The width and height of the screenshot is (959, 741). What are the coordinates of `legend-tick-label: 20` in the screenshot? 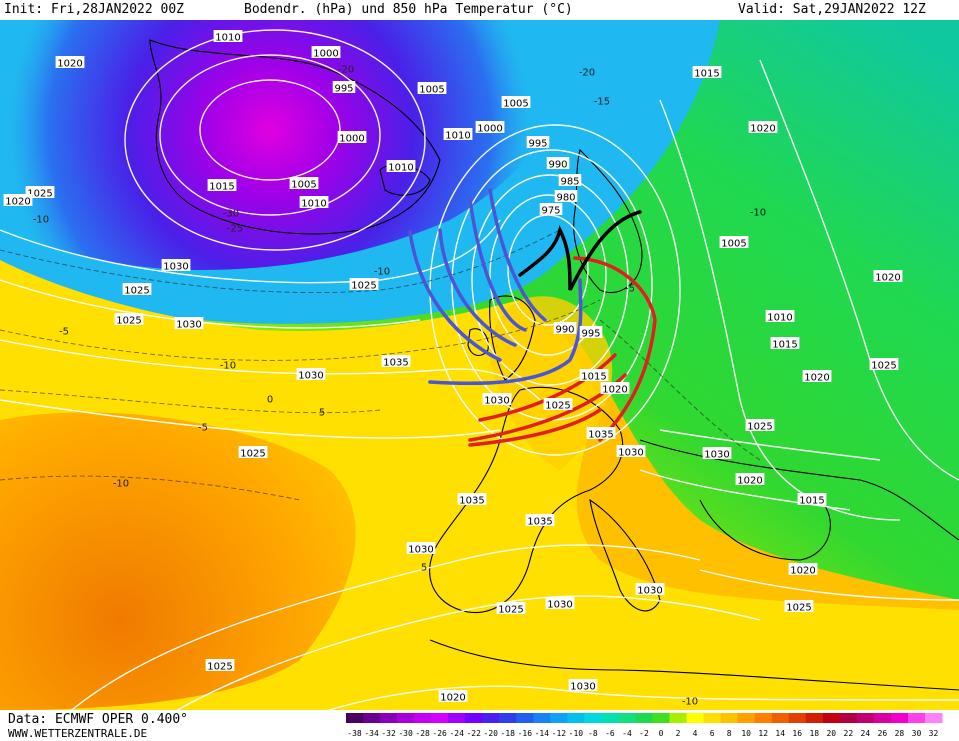 It's located at (831, 733).